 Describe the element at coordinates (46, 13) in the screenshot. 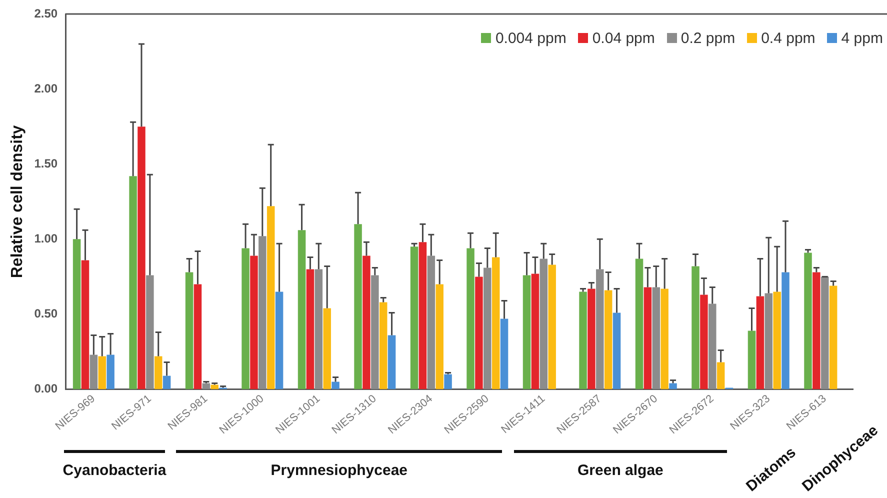

I see `y-tick-label: 2.50` at that location.